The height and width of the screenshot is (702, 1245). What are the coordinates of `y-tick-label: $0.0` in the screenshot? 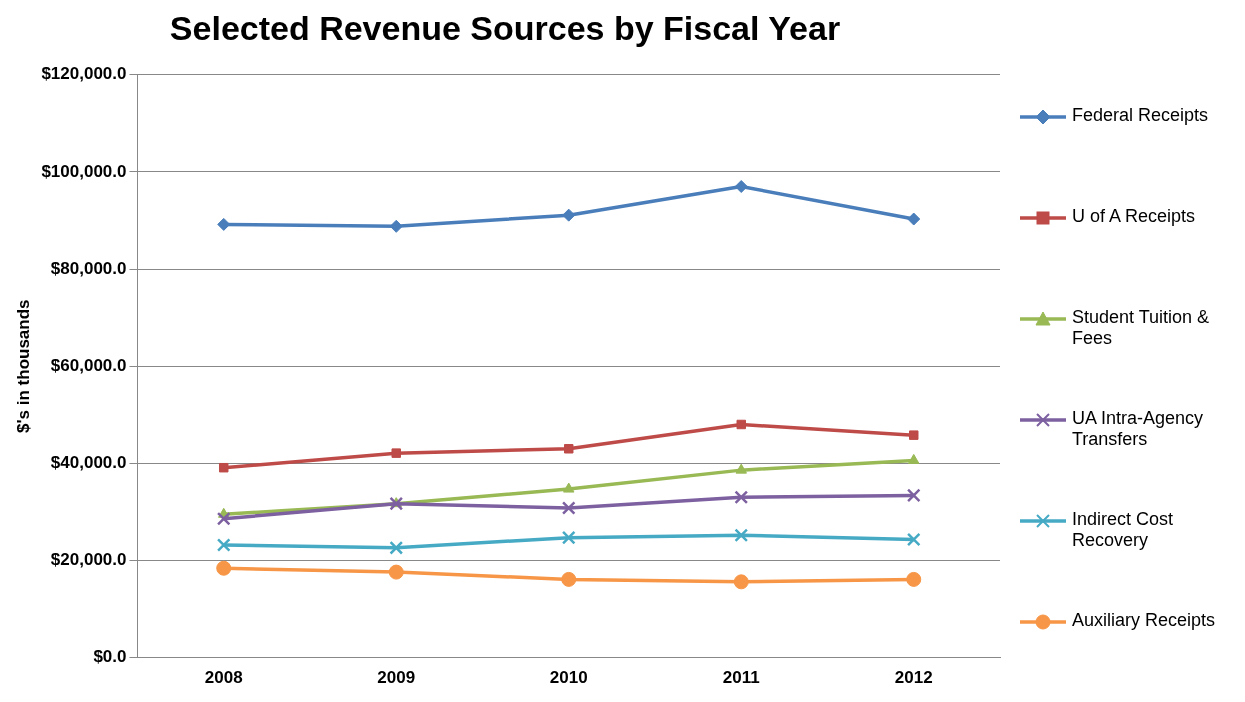 It's located at (110, 657).